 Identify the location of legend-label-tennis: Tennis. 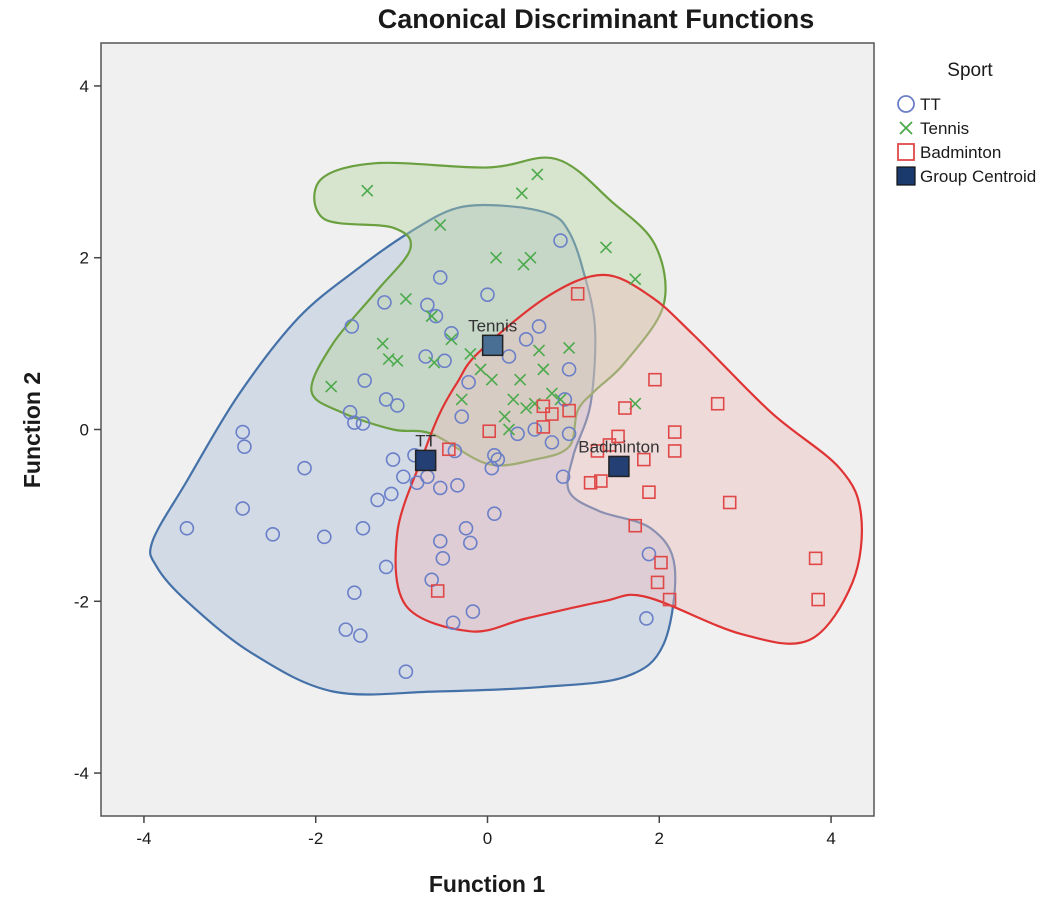
(944, 128).